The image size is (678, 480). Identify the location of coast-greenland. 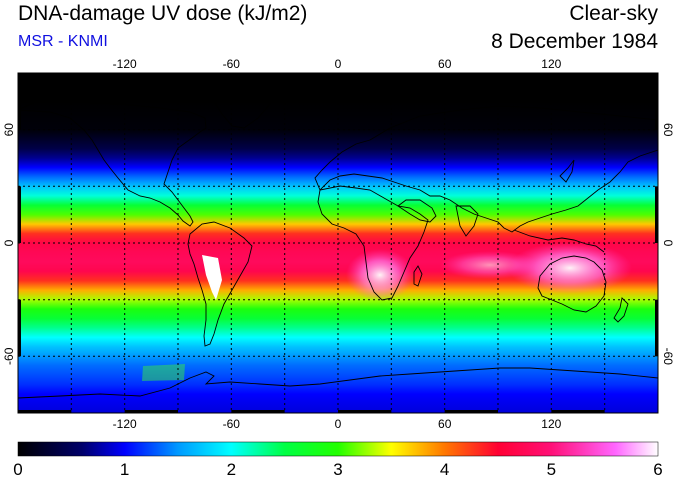
(240, 109).